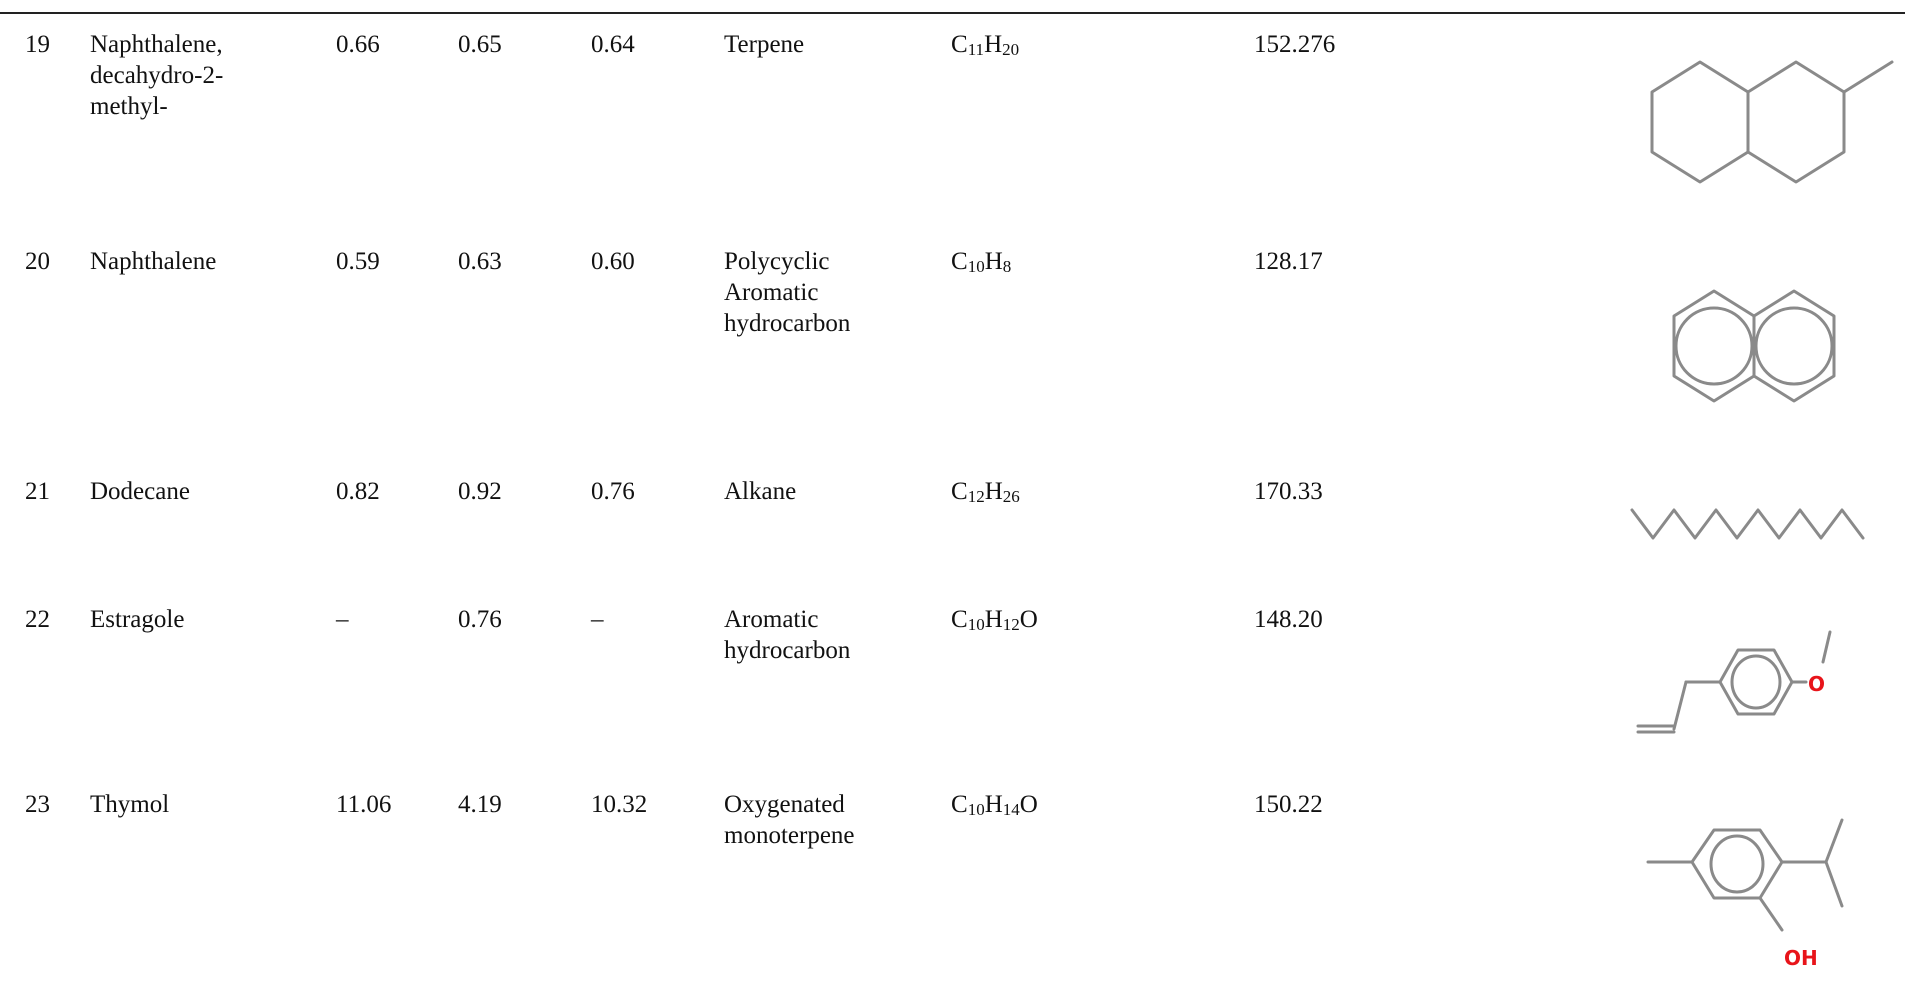 This screenshot has width=1905, height=1000. I want to click on value-3: 0.64, so click(613, 44).